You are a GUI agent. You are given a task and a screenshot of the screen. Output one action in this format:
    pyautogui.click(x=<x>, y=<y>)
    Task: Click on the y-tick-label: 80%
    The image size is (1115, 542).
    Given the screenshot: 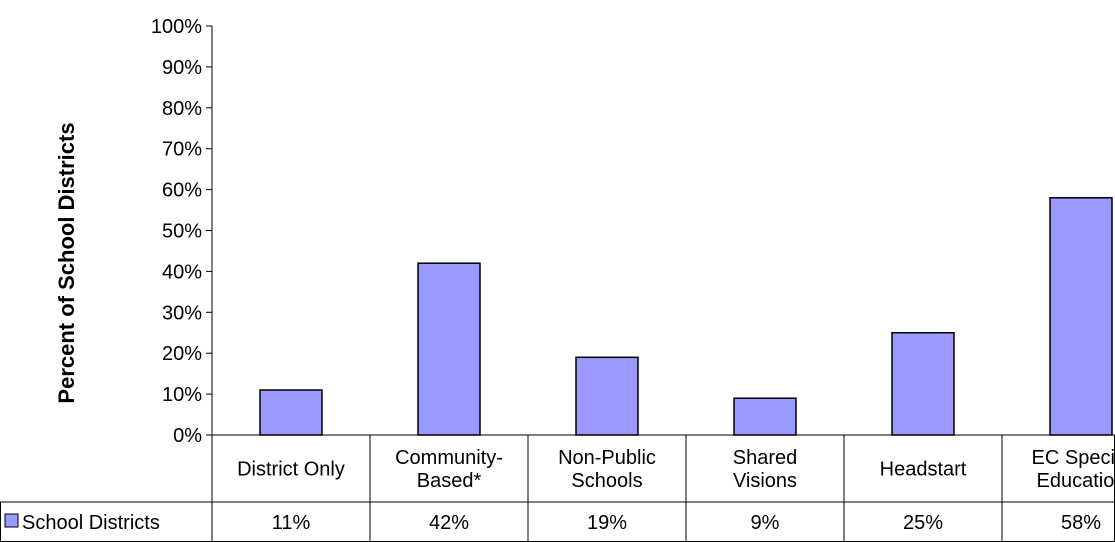 What is the action you would take?
    pyautogui.click(x=182, y=109)
    